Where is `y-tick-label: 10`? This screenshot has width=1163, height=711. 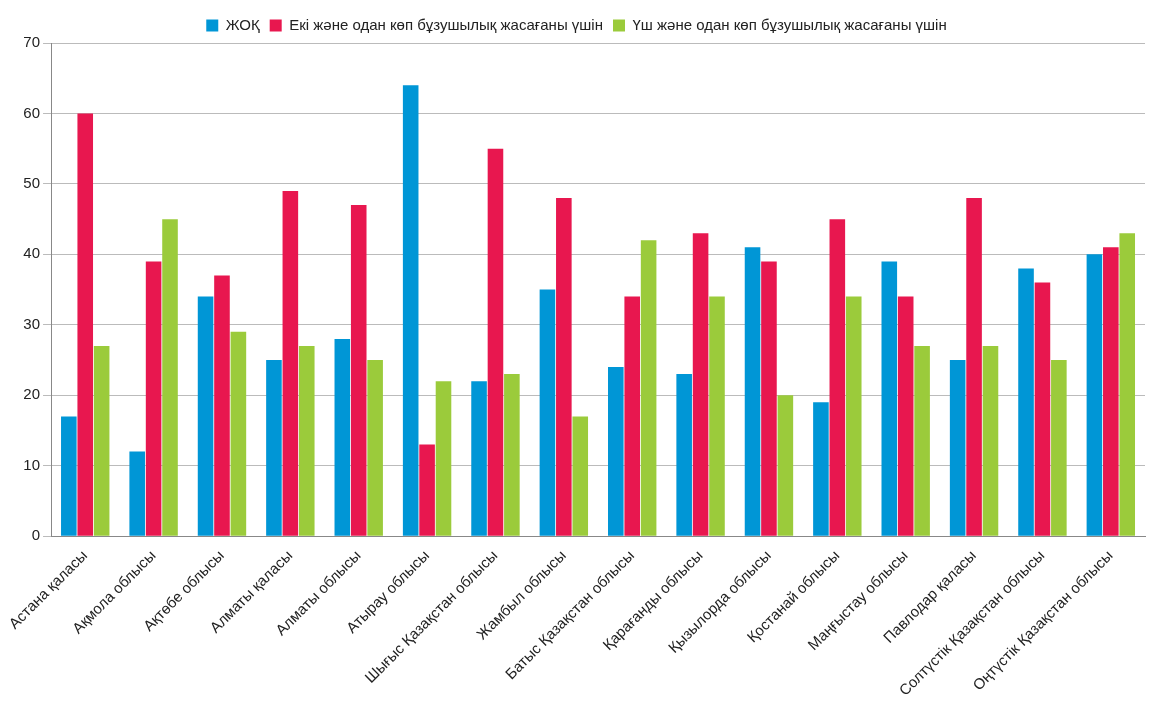
y-tick-label: 10 is located at coordinates (32, 464).